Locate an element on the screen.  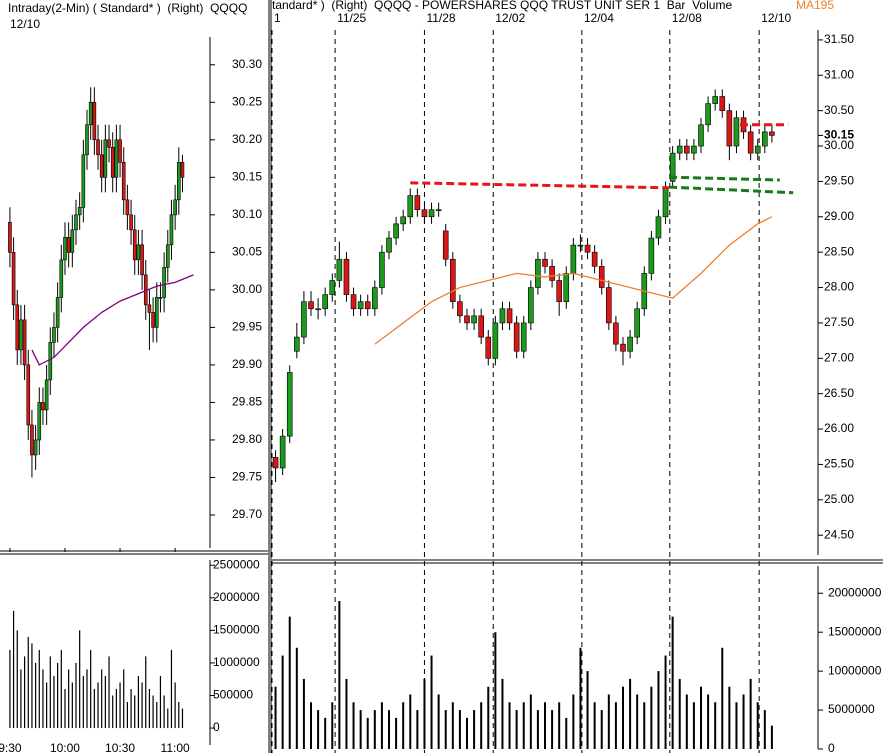
y-tick-label: 15000000 is located at coordinates (855, 631).